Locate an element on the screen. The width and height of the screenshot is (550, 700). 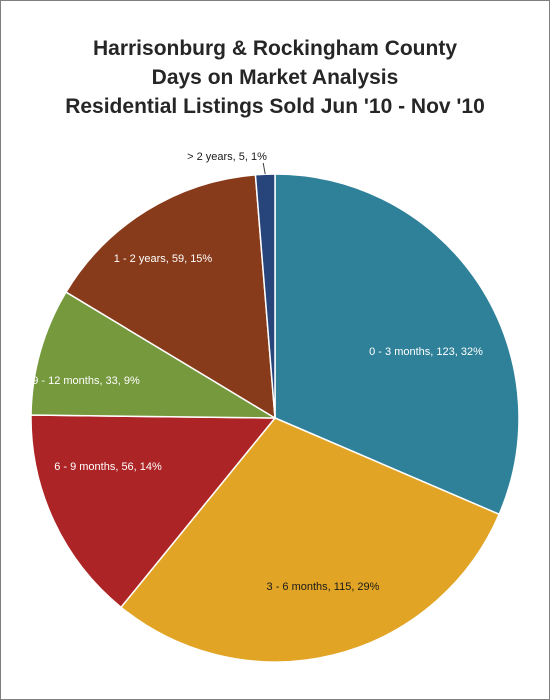
pie-label-5: > 2 years, 5, 1% is located at coordinates (227, 157).